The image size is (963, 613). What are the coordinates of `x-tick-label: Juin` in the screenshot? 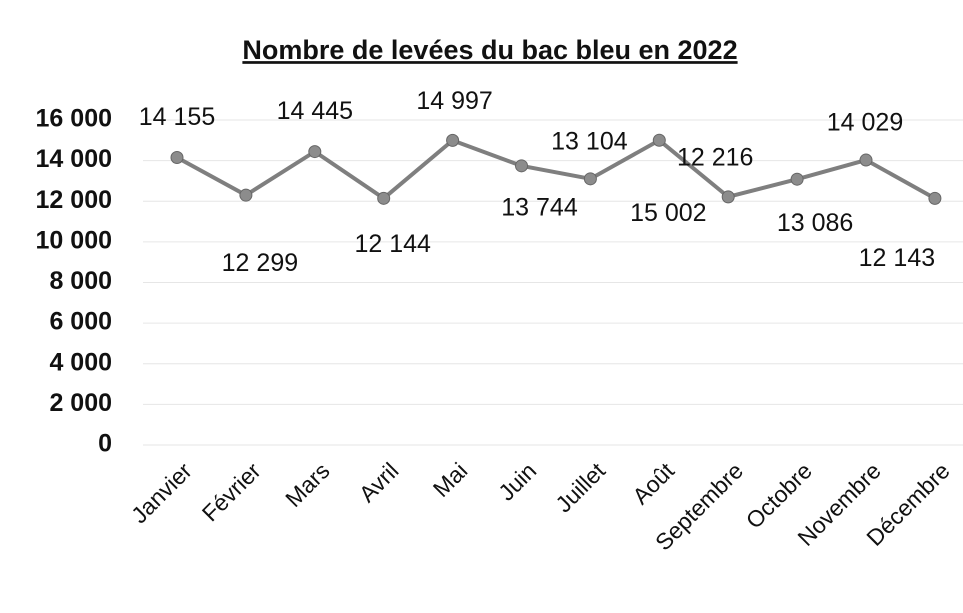 It's located at (517, 481).